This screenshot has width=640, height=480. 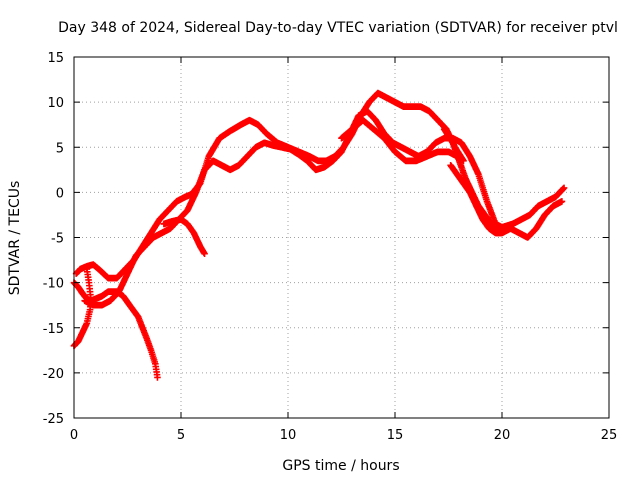 I want to click on x-tick-label: 5, so click(x=181, y=435).